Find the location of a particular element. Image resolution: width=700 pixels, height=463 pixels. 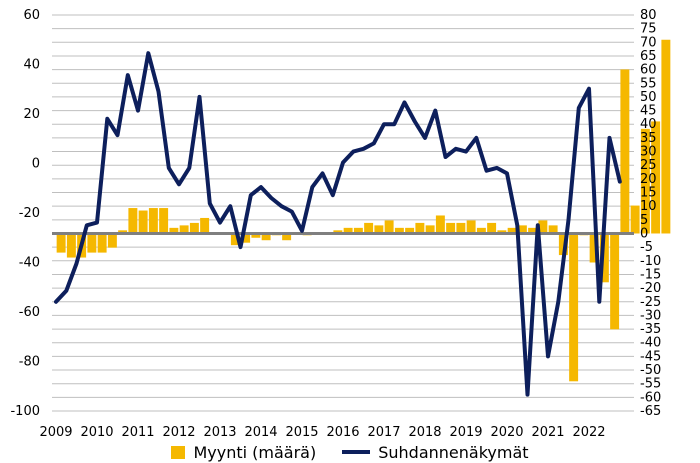

right-tick-label: 20 is located at coordinates (648, 179).